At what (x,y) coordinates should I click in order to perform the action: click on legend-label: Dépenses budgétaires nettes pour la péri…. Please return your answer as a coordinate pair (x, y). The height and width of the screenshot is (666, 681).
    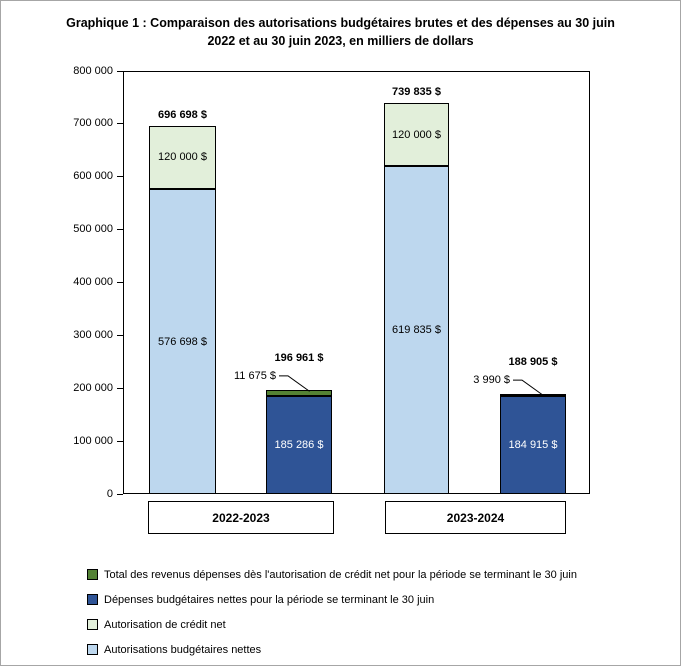
    Looking at the image, I should click on (269, 599).